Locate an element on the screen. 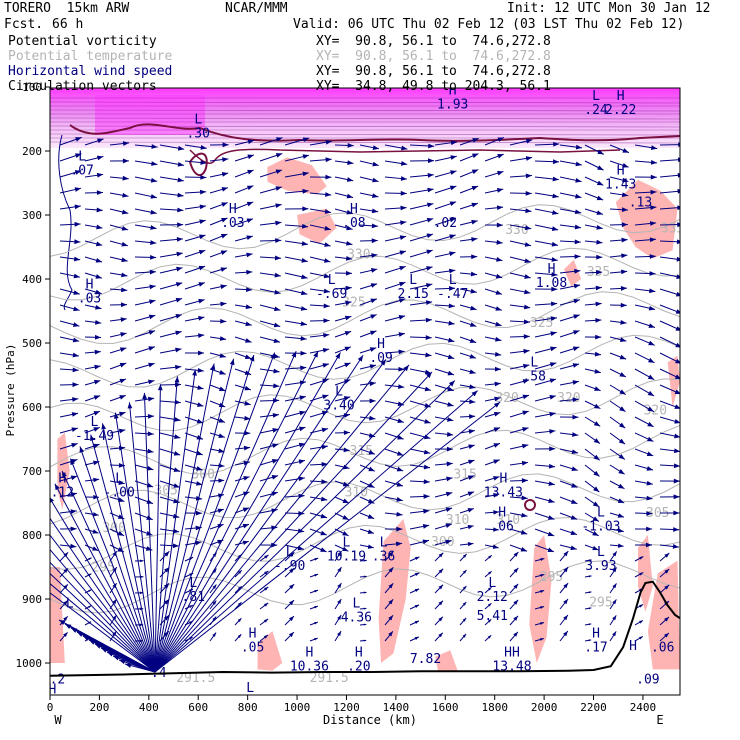  organization: NCAR/MMM is located at coordinates (256, 8).